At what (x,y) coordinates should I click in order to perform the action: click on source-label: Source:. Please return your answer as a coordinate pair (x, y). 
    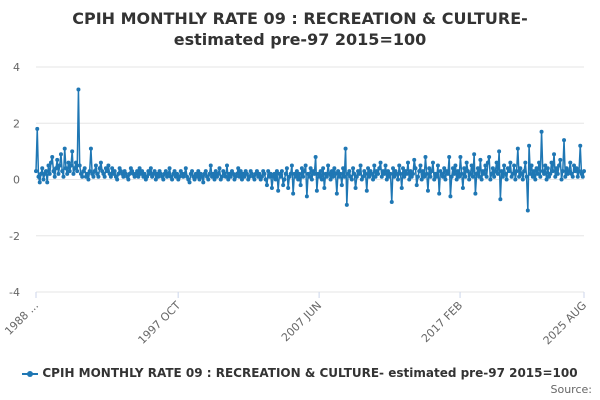
    Looking at the image, I should click on (571, 389).